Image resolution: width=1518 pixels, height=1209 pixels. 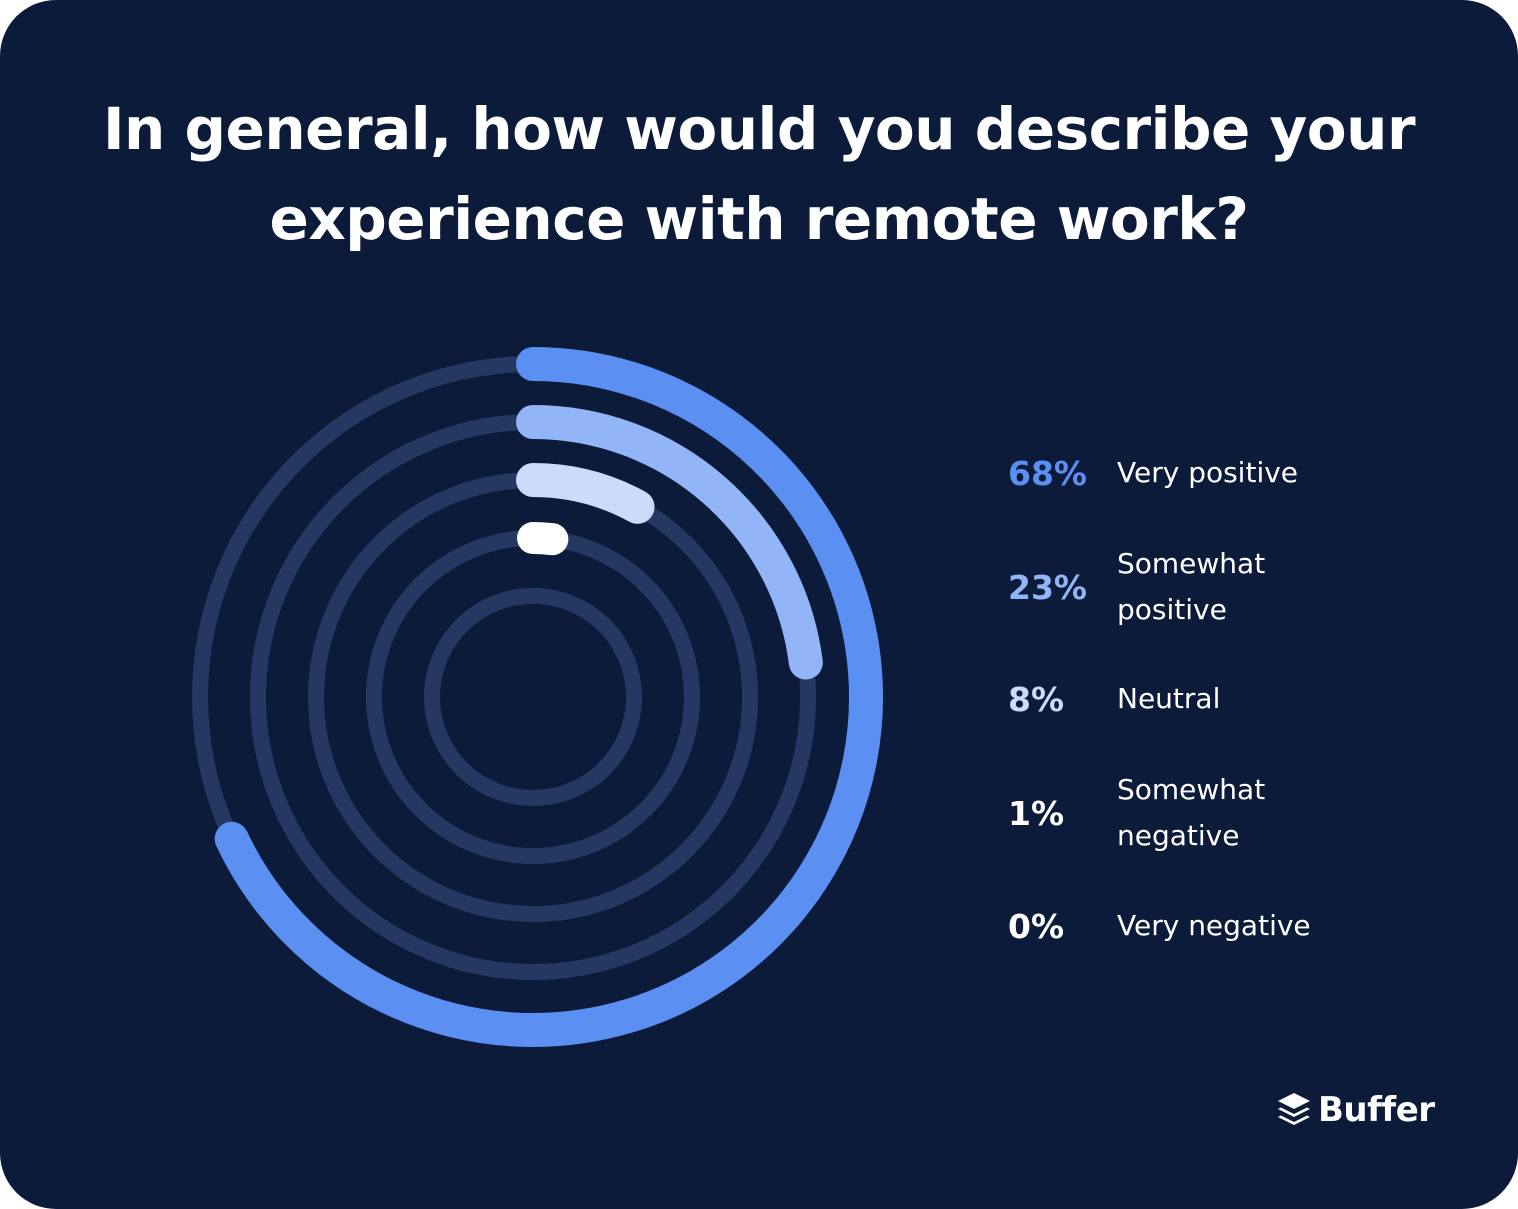 I want to click on bar-somewhat-negative, so click(x=543, y=539).